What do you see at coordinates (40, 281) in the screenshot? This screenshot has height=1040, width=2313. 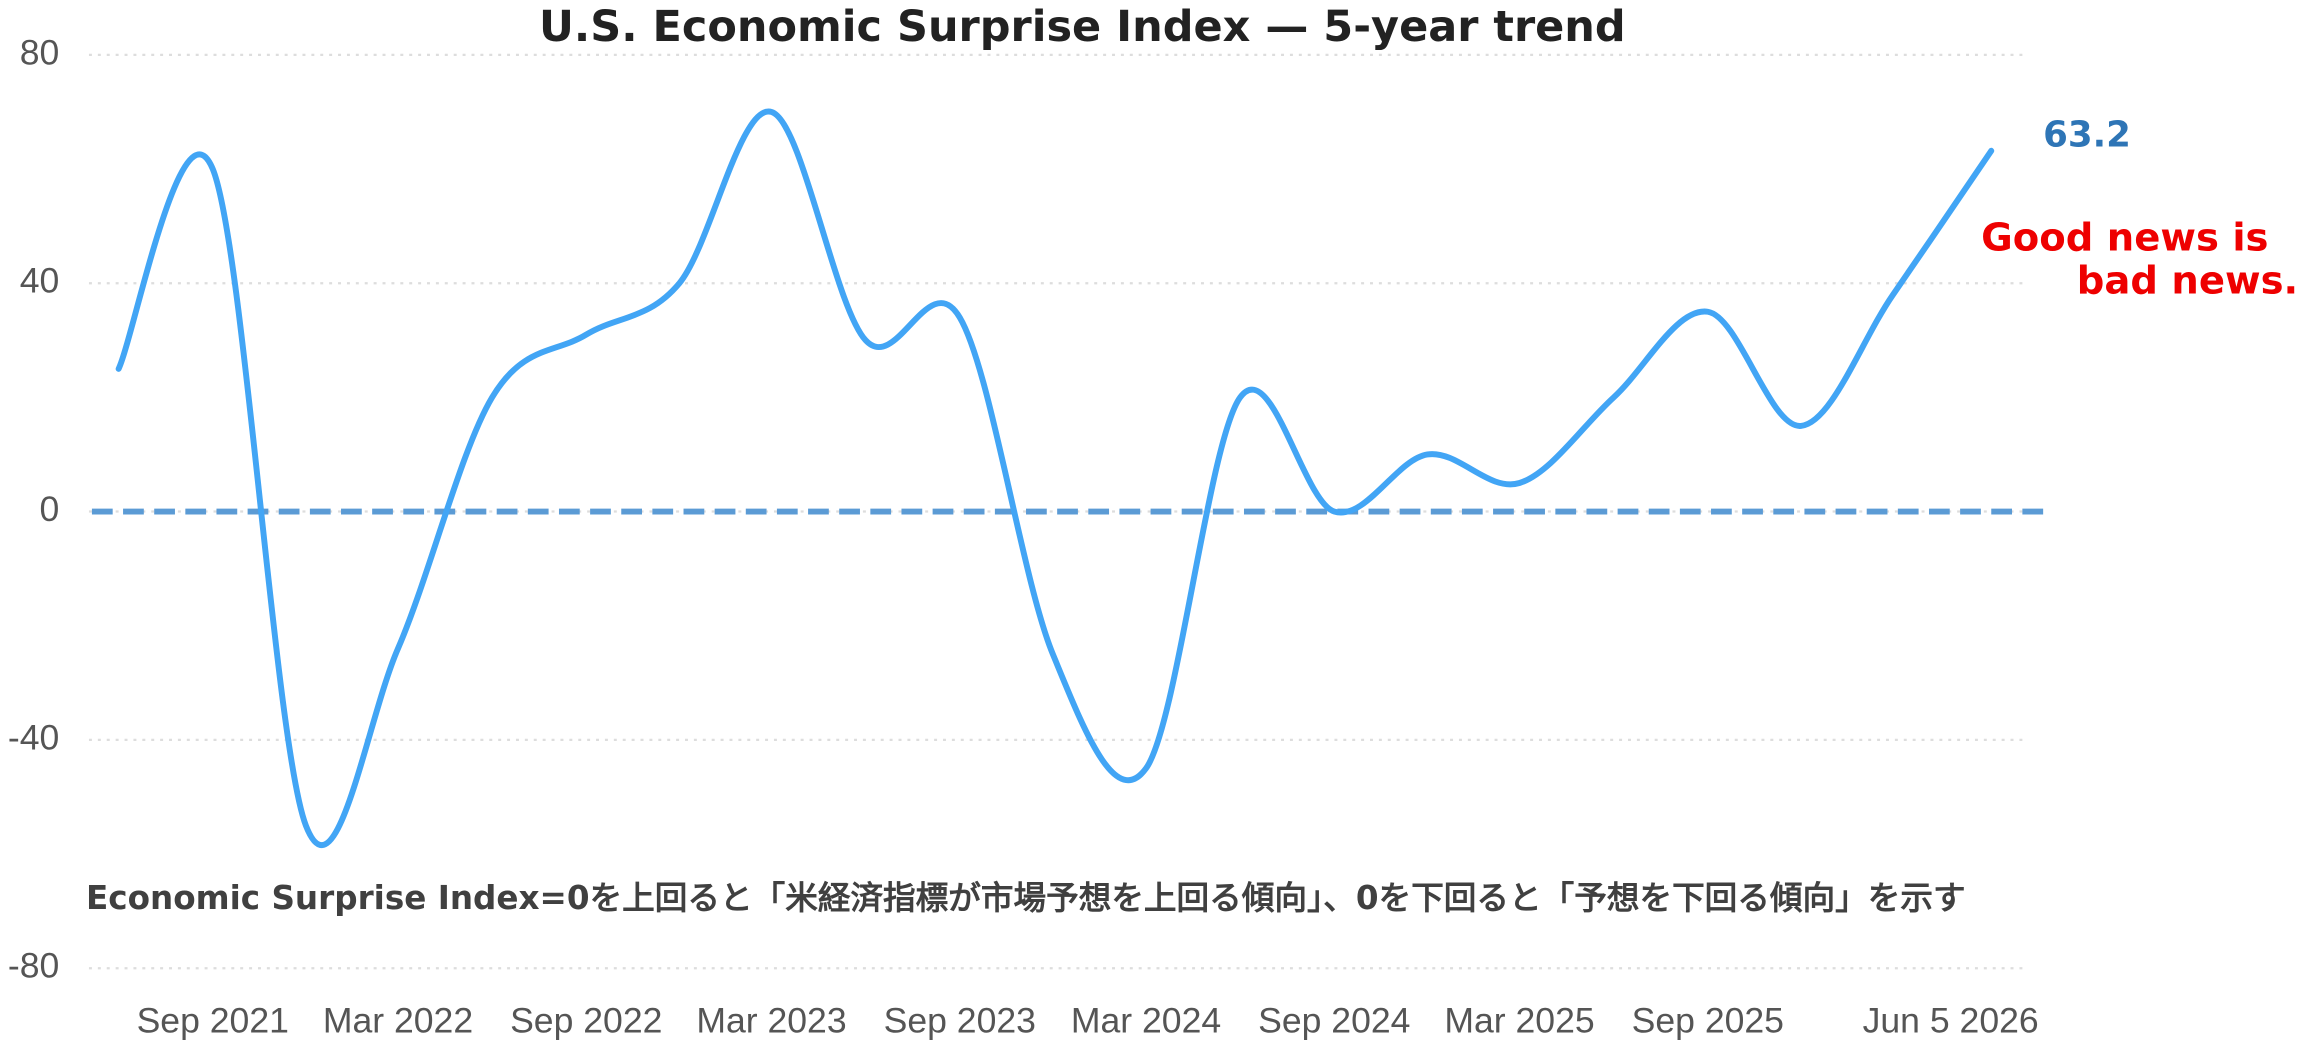 I see `y-tick-label: 40` at bounding box center [40, 281].